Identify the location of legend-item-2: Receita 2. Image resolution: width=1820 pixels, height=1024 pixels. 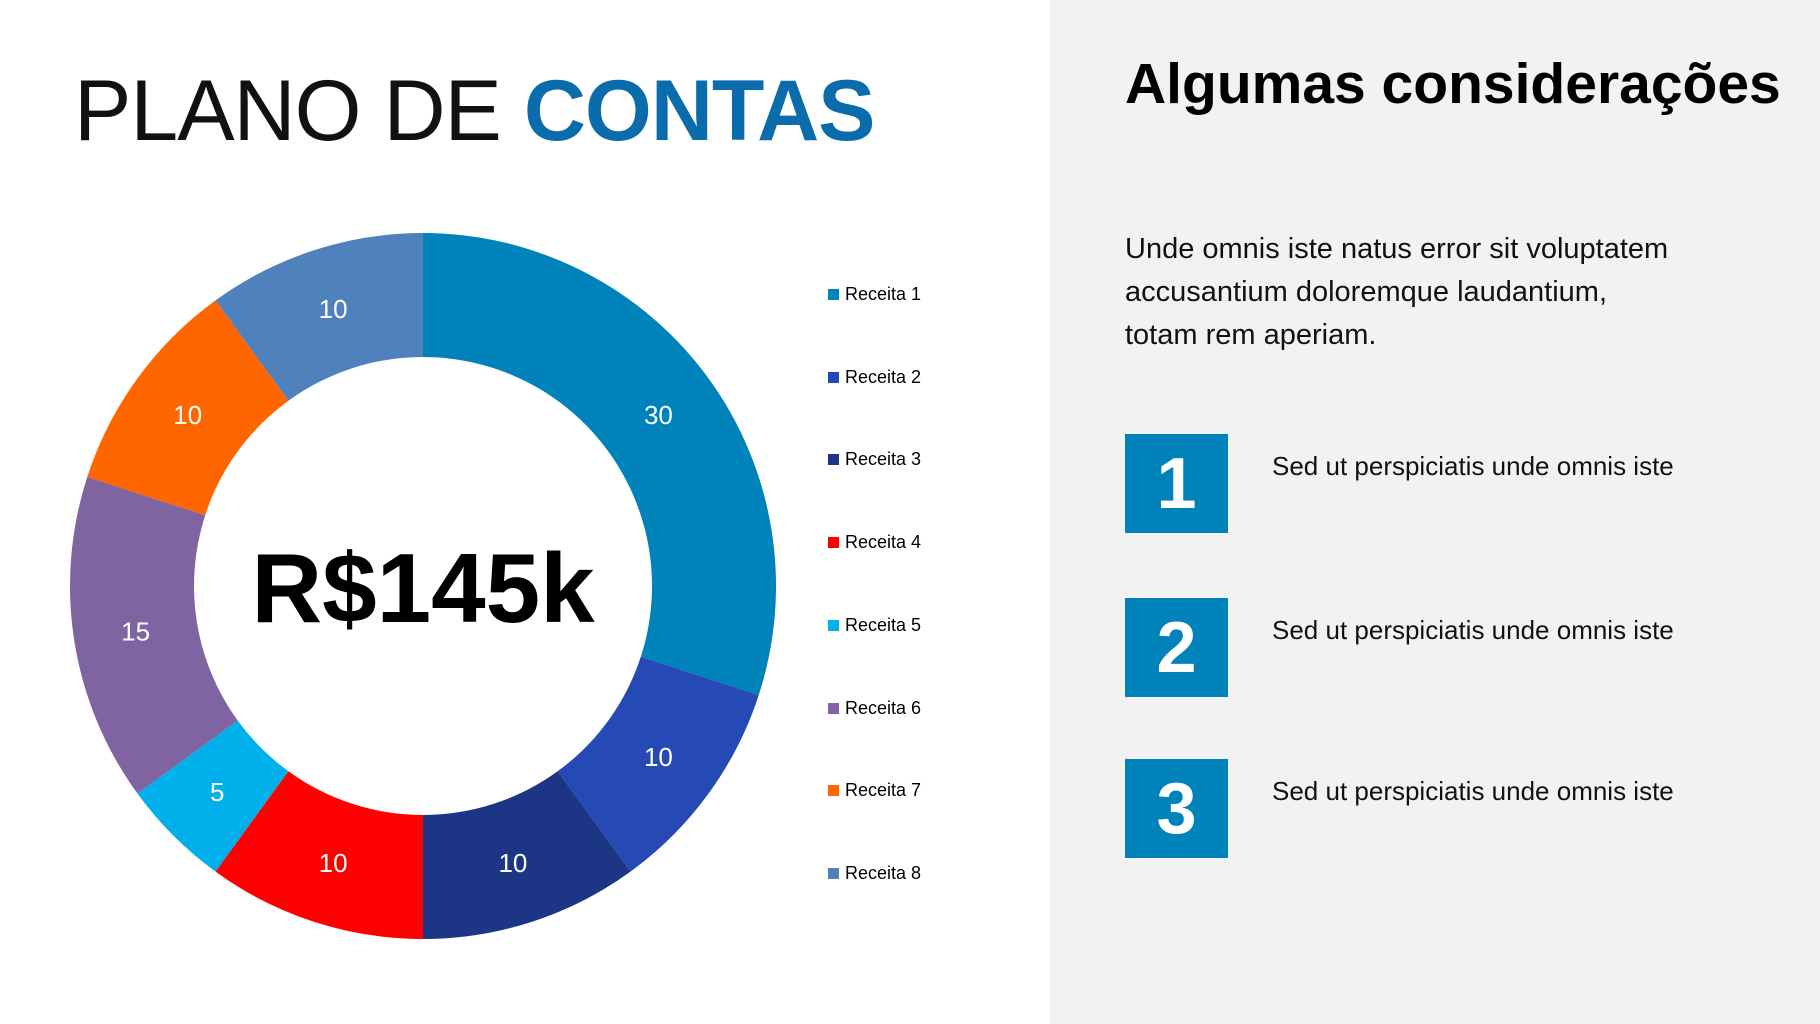
(874, 377).